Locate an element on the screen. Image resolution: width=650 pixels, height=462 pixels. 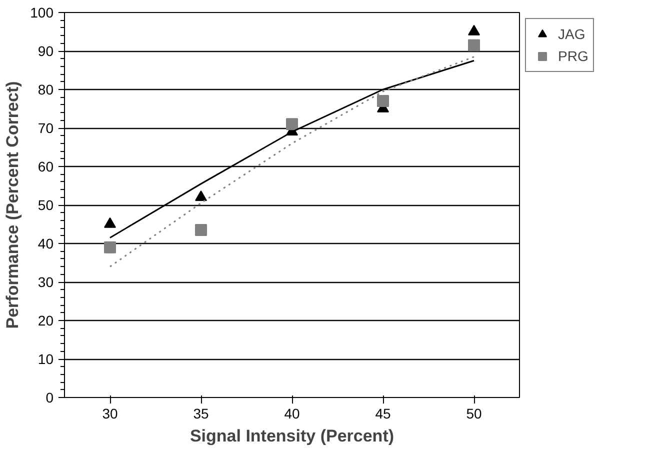
y-tick-label: 50 is located at coordinates (46, 205).